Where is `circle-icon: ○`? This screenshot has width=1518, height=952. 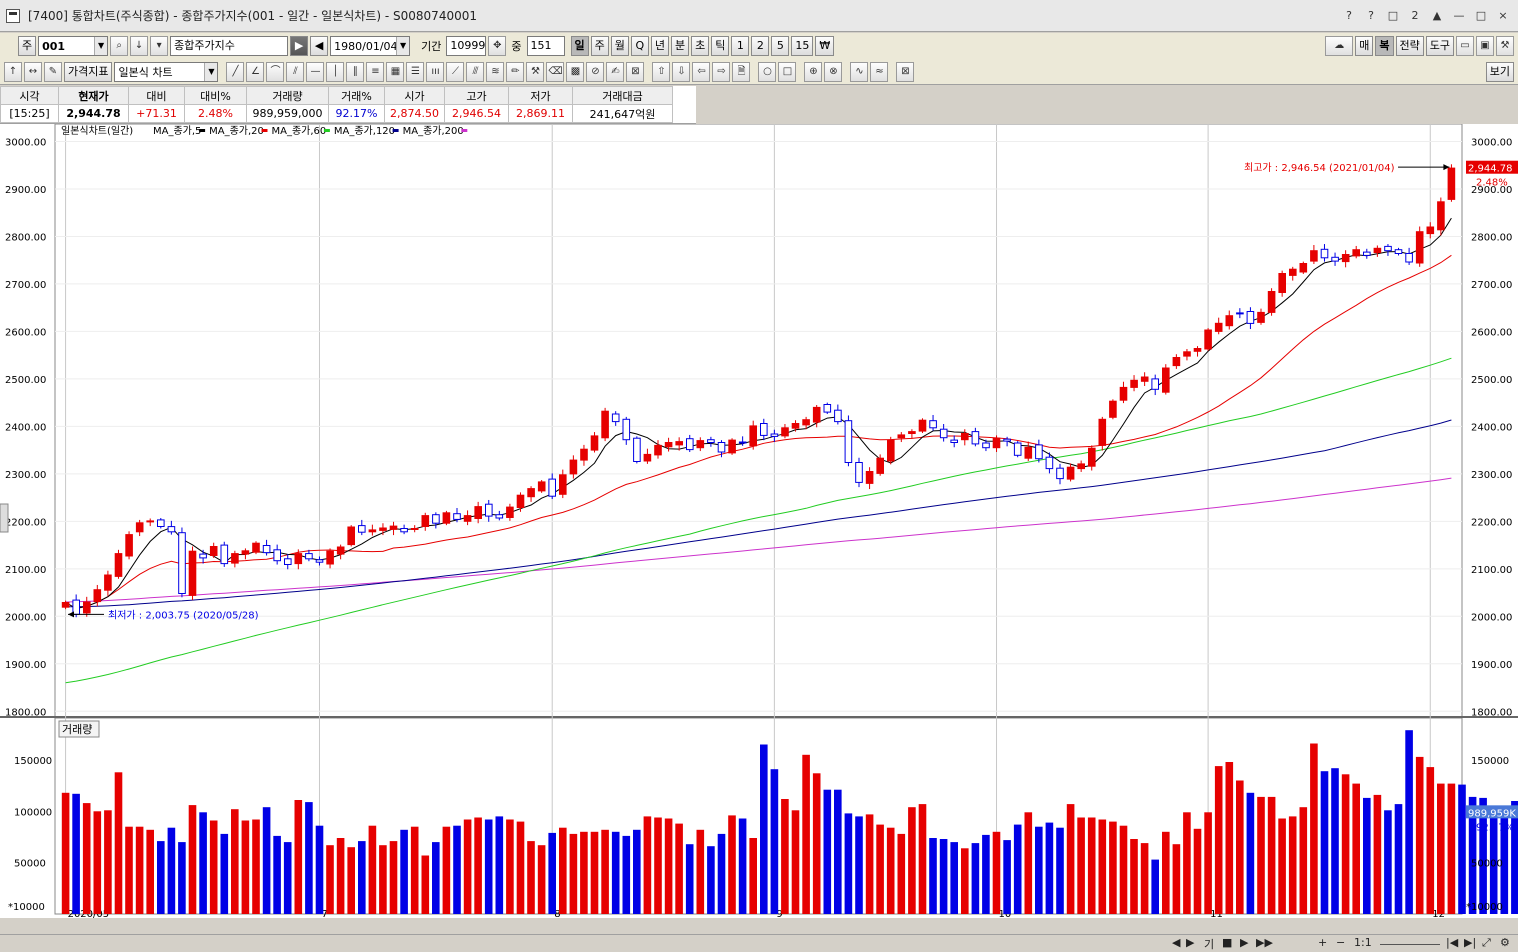 circle-icon: ○ is located at coordinates (767, 71).